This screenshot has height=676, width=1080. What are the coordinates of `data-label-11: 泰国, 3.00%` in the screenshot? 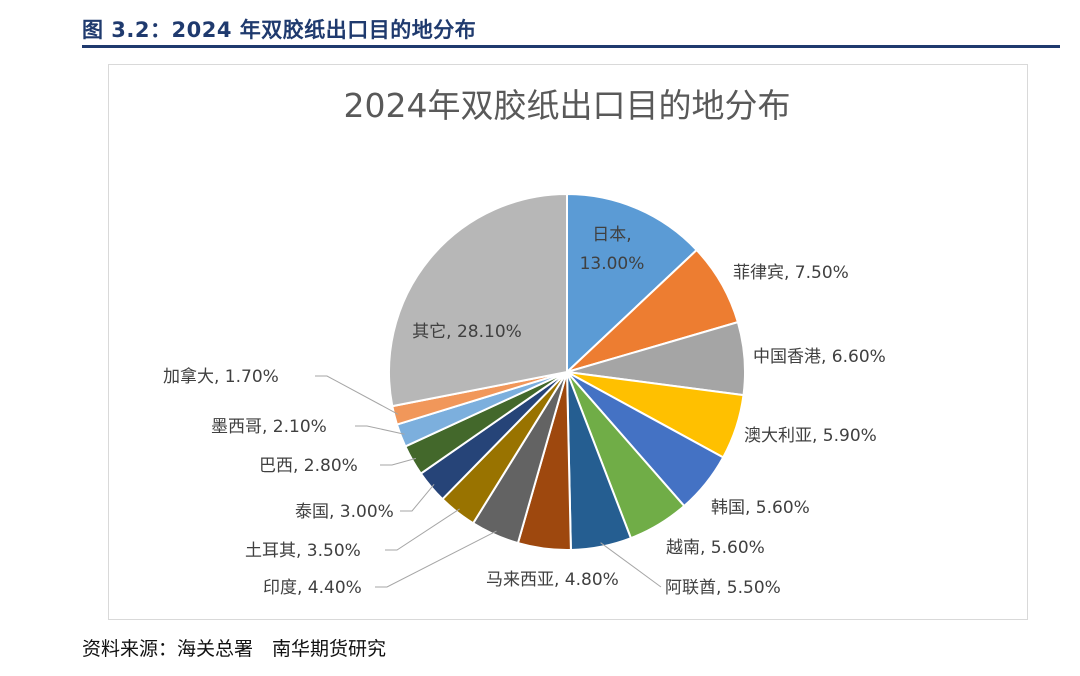 It's located at (344, 512).